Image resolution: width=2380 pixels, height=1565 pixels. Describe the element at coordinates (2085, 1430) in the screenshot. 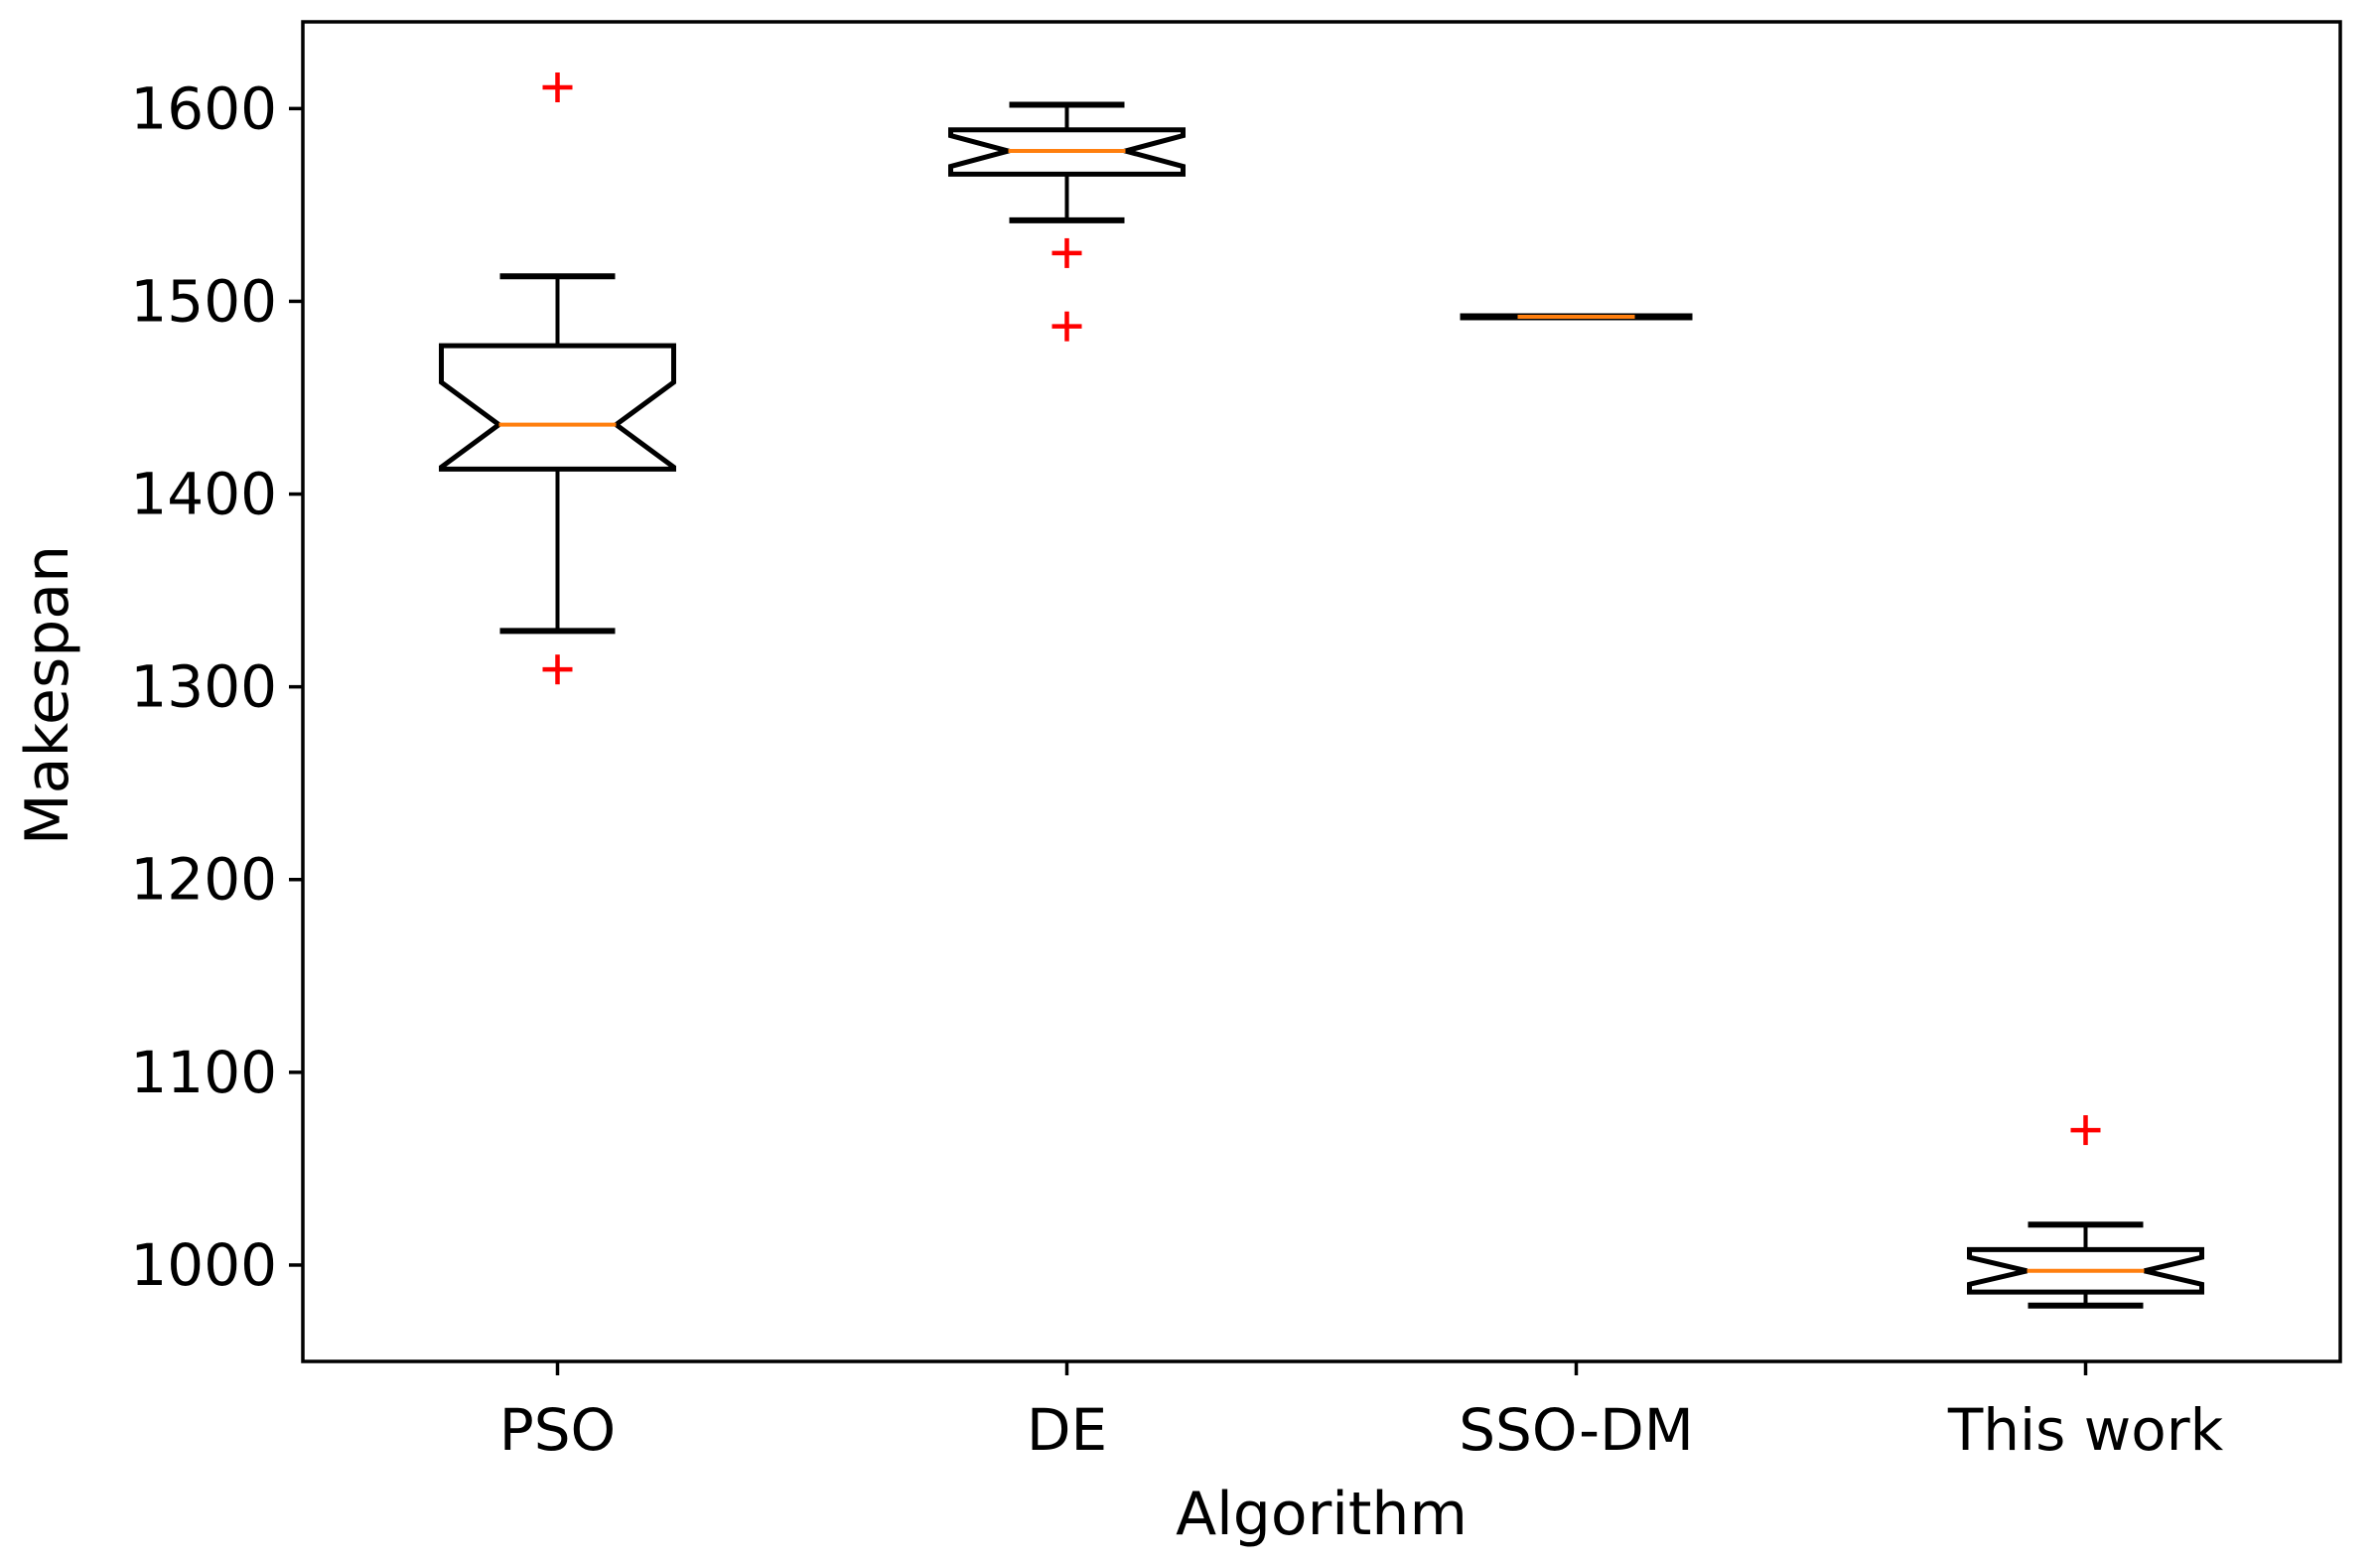

I see `x-tick-label: This work` at that location.